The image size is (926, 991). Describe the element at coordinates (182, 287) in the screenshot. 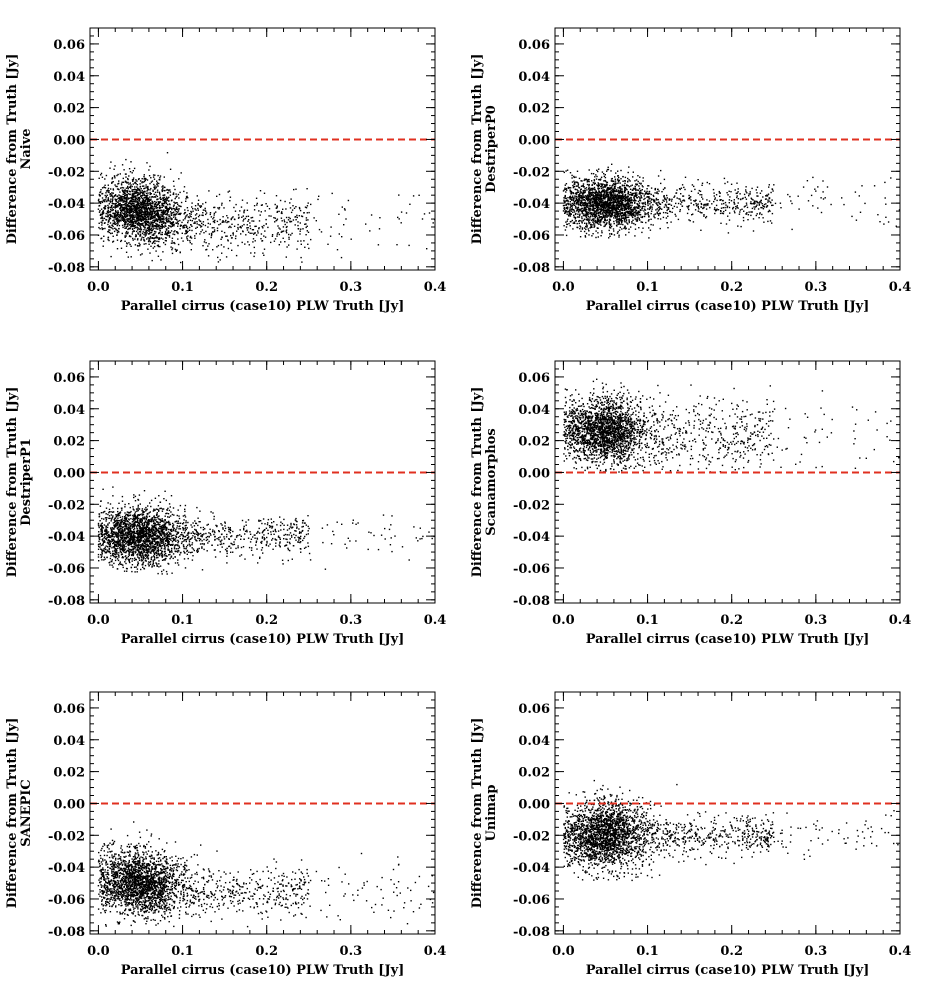

I see `x-tick-label: 0.1` at that location.